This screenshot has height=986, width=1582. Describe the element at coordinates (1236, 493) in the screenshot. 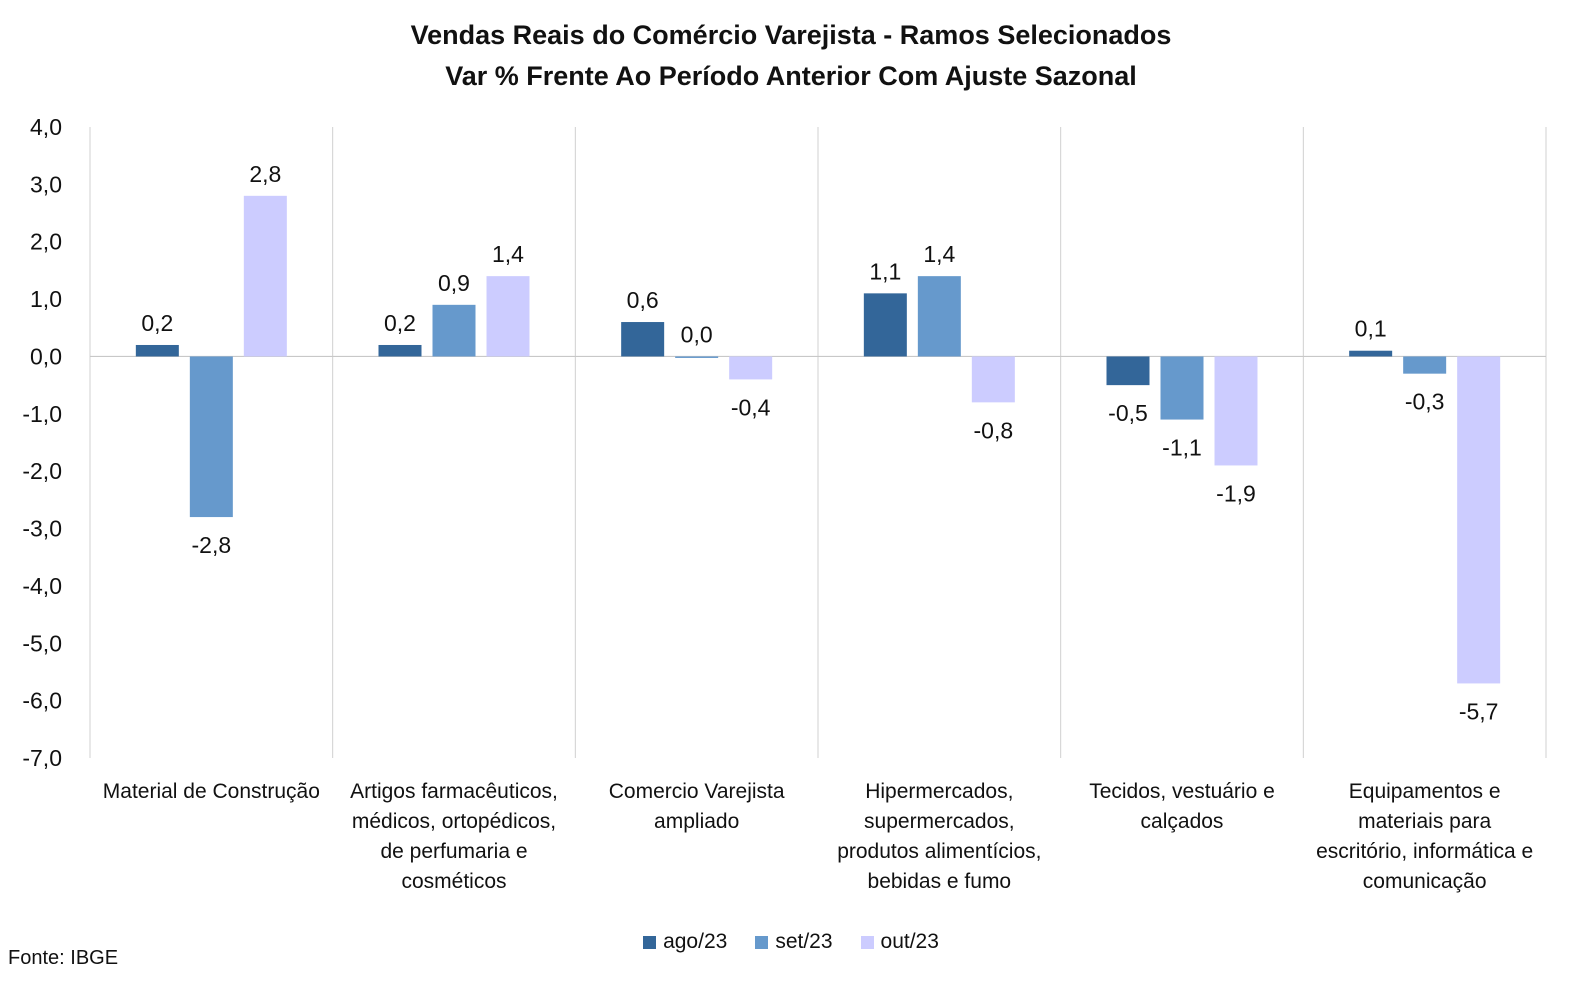

I see `data-label: -1,9` at that location.